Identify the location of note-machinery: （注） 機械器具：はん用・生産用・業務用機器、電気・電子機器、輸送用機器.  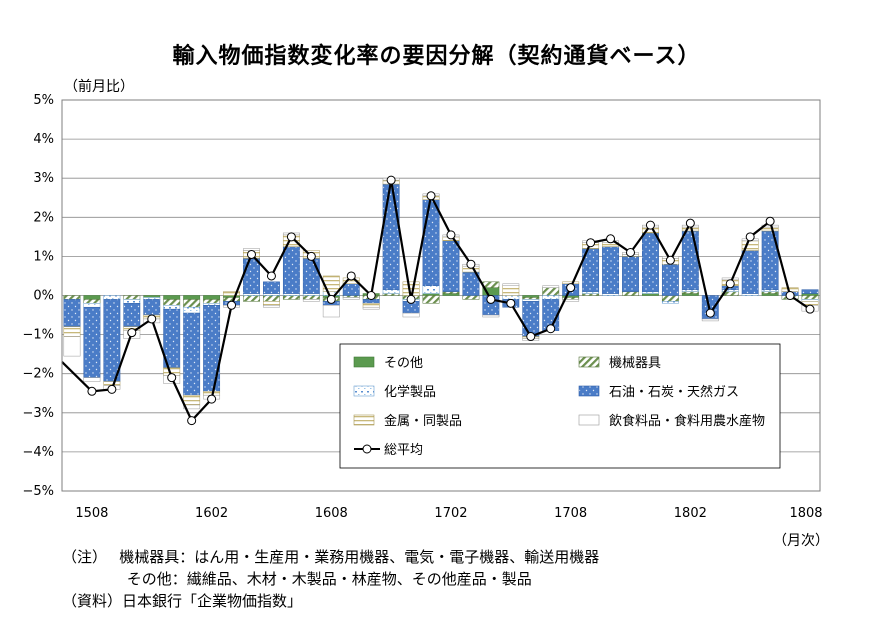
(331, 557).